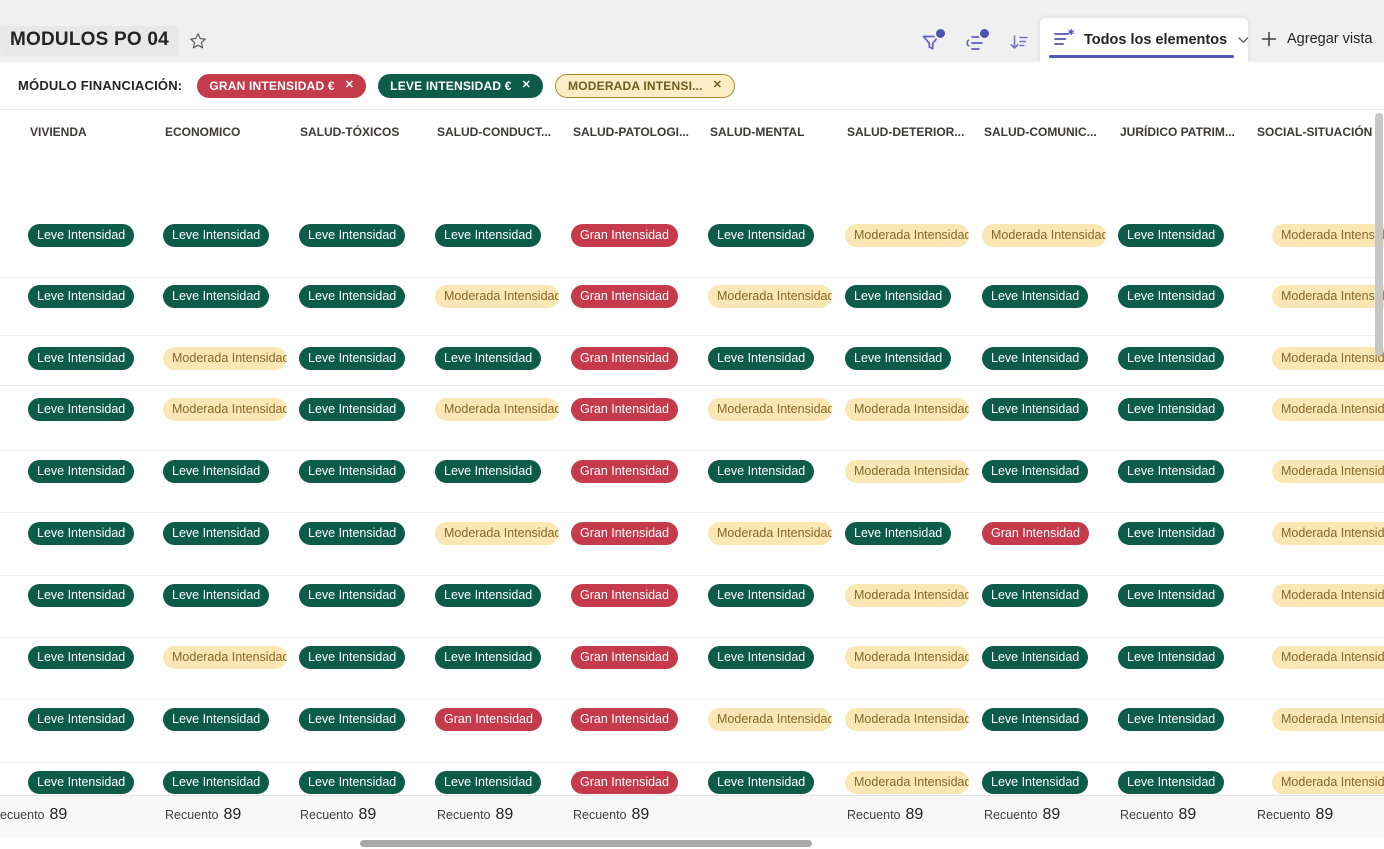 The height and width of the screenshot is (849, 1384). What do you see at coordinates (976, 41) in the screenshot?
I see `group-by-icon` at bounding box center [976, 41].